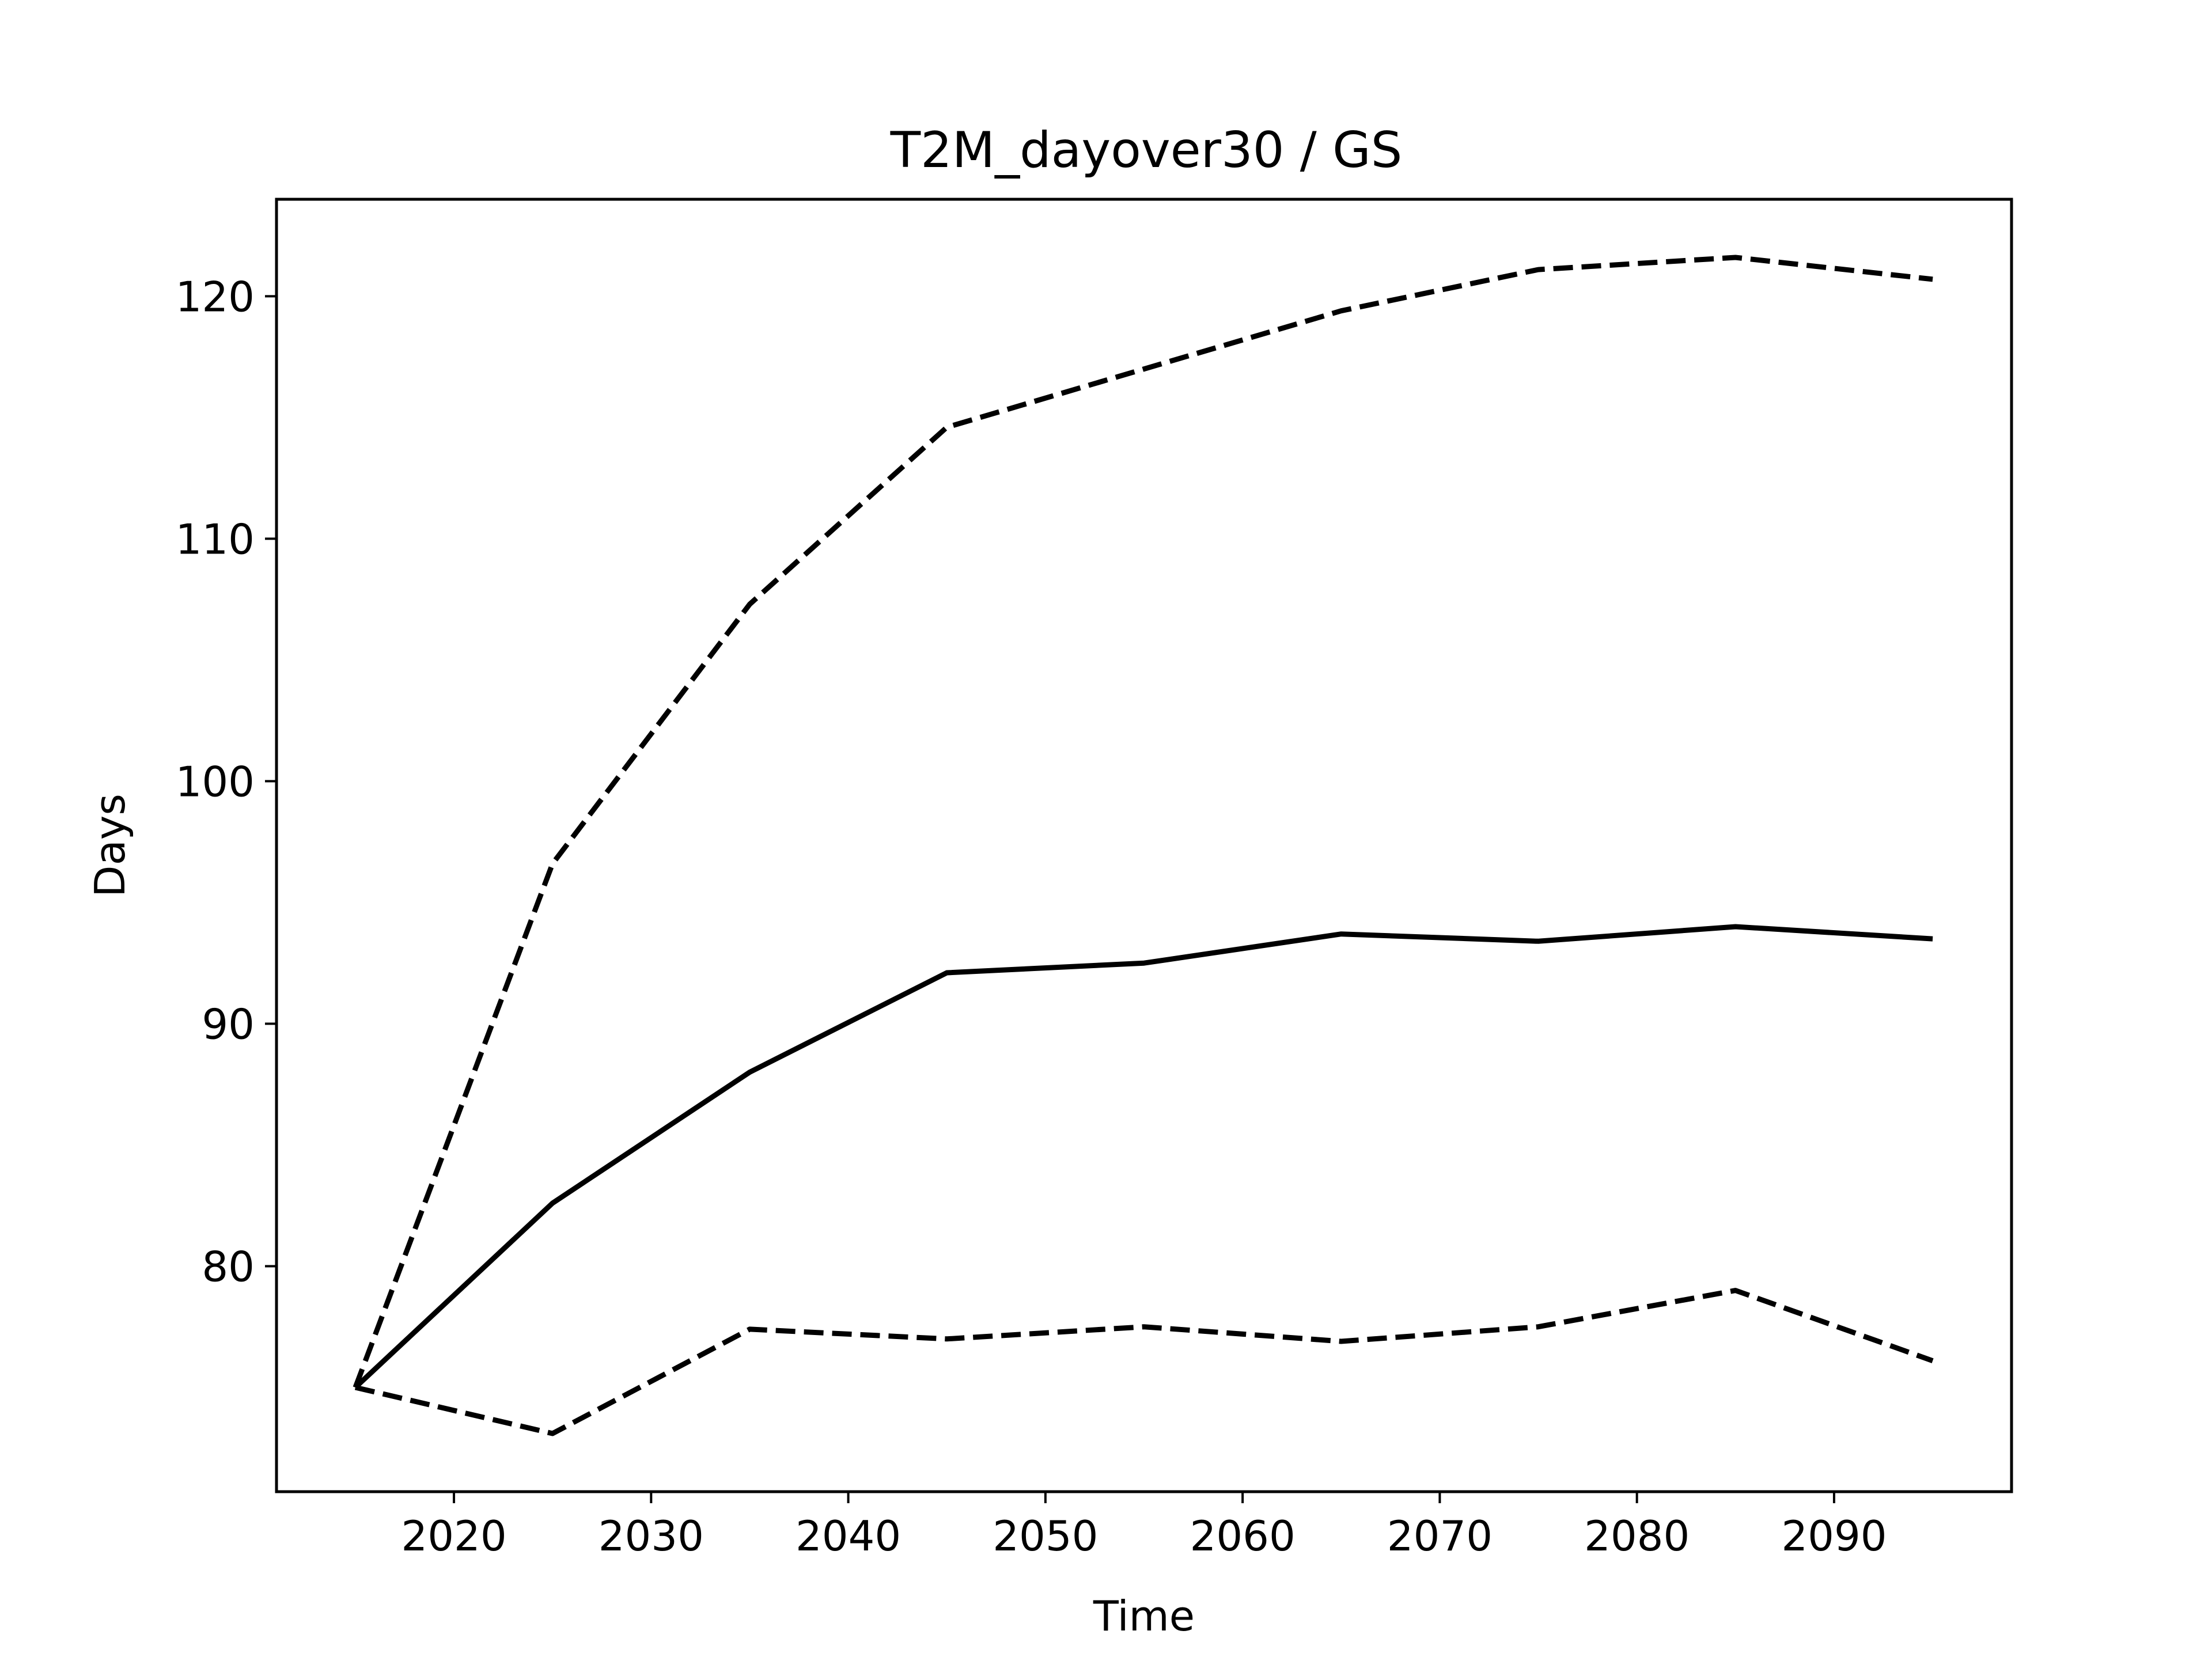 The height and width of the screenshot is (1661, 2212). What do you see at coordinates (228, 1024) in the screenshot?
I see `y-tick-label: 90` at bounding box center [228, 1024].